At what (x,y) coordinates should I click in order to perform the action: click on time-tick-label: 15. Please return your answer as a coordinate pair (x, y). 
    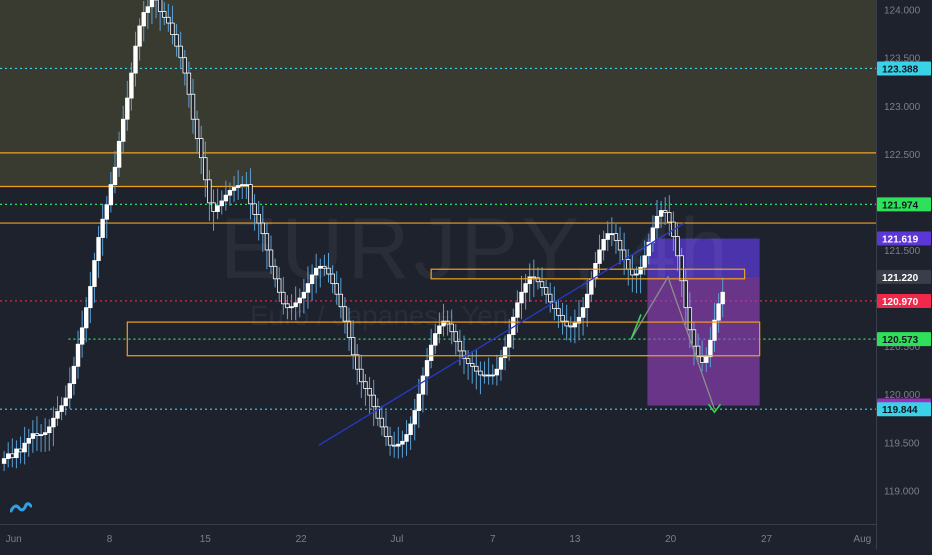
    Looking at the image, I should click on (206, 539).